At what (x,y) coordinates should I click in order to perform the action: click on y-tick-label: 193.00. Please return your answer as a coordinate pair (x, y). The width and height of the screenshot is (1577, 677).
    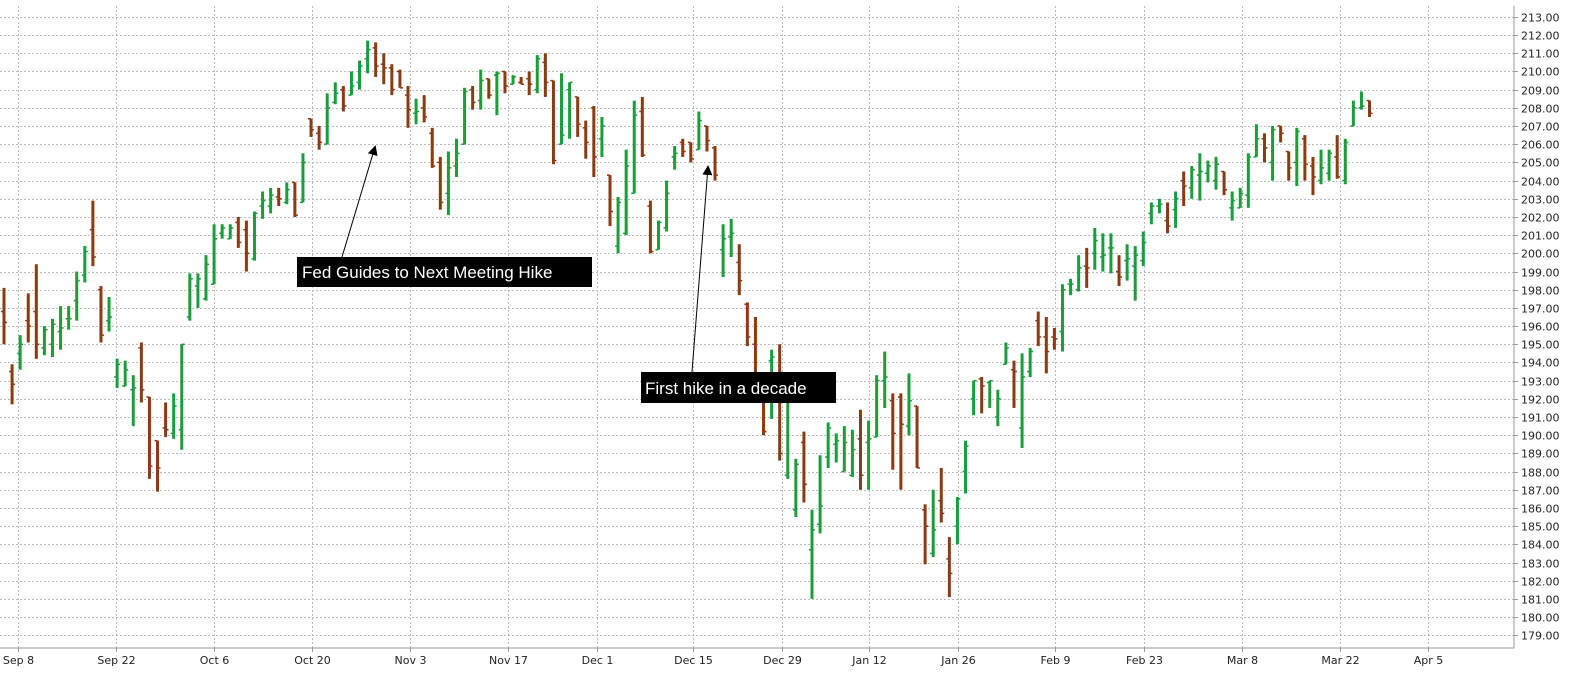
    Looking at the image, I should click on (1540, 382).